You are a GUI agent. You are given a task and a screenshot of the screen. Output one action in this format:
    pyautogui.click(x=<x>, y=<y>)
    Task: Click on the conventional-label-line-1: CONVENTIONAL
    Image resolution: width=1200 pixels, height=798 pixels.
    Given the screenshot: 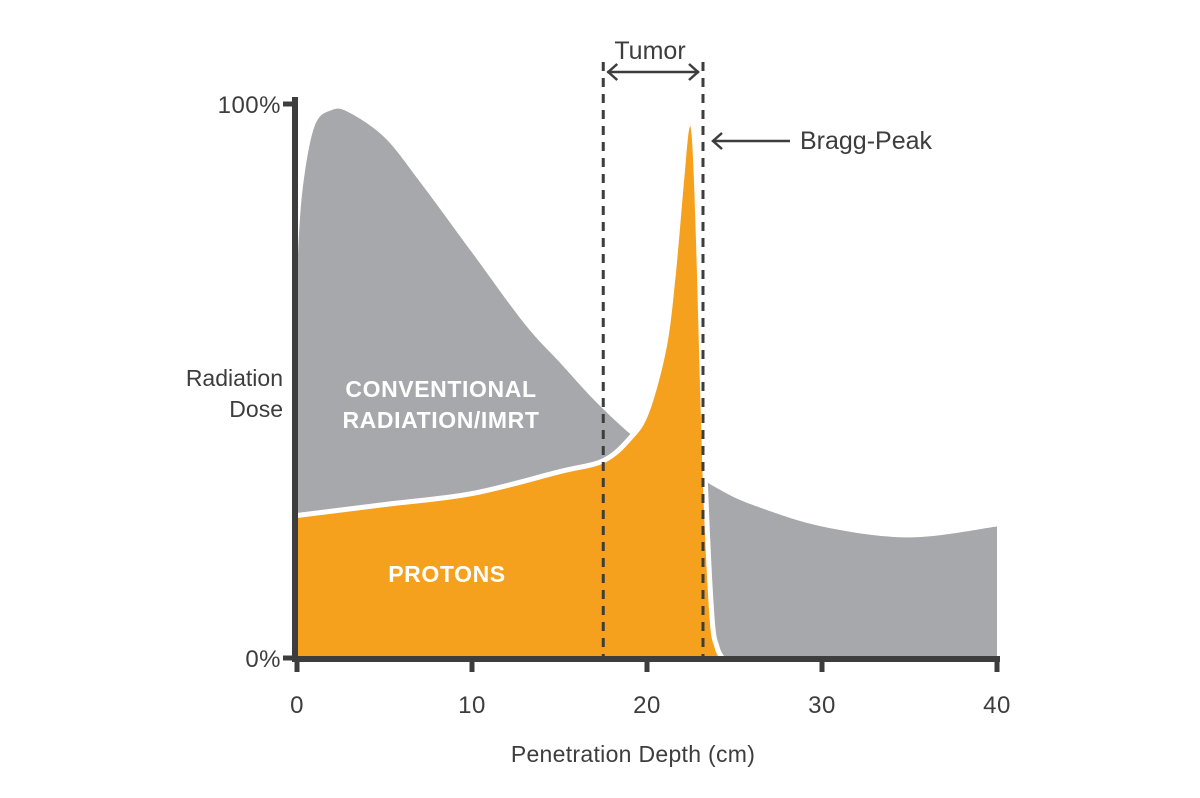 What is the action you would take?
    pyautogui.click(x=440, y=389)
    